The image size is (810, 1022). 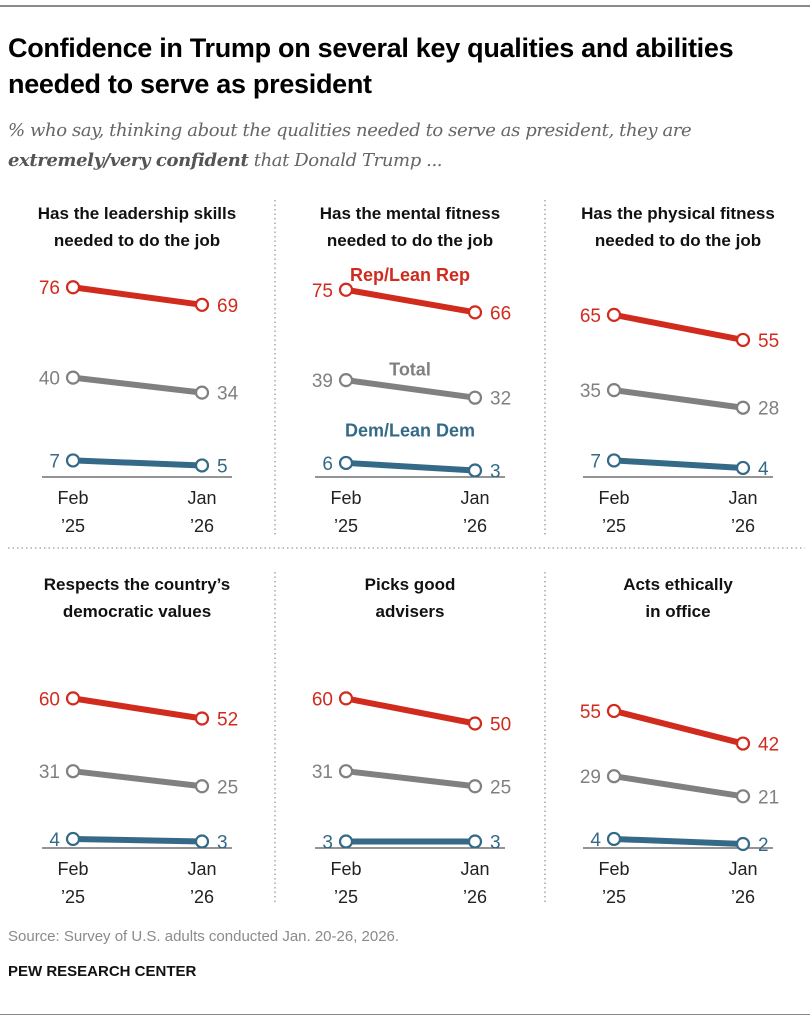 I want to click on panel-title-line: in office, so click(x=678, y=611).